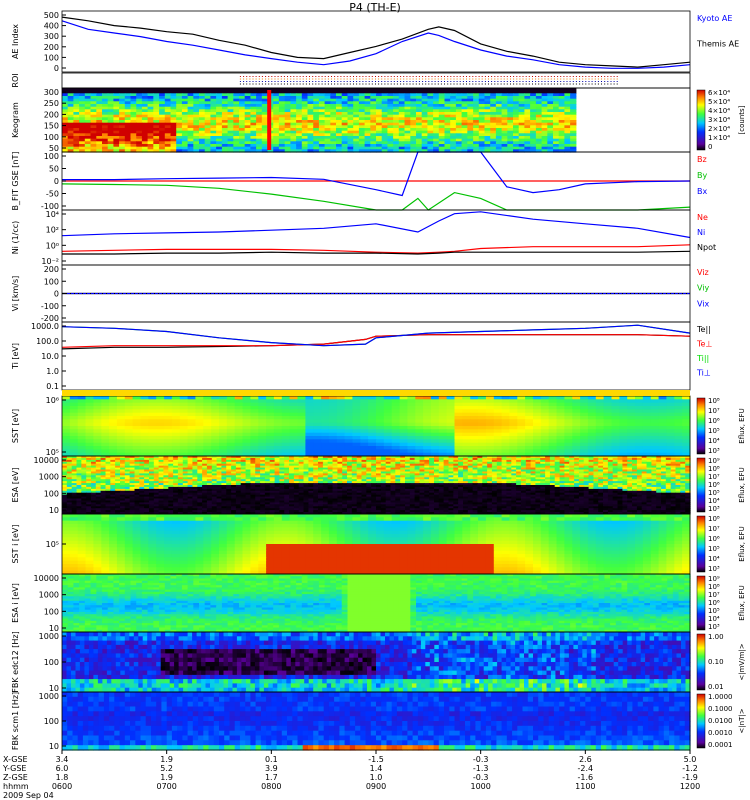 This screenshot has width=750, height=800. Describe the element at coordinates (719, 93) in the screenshot. I see `keogram-cbar-tick: 6×10⁴` at that location.